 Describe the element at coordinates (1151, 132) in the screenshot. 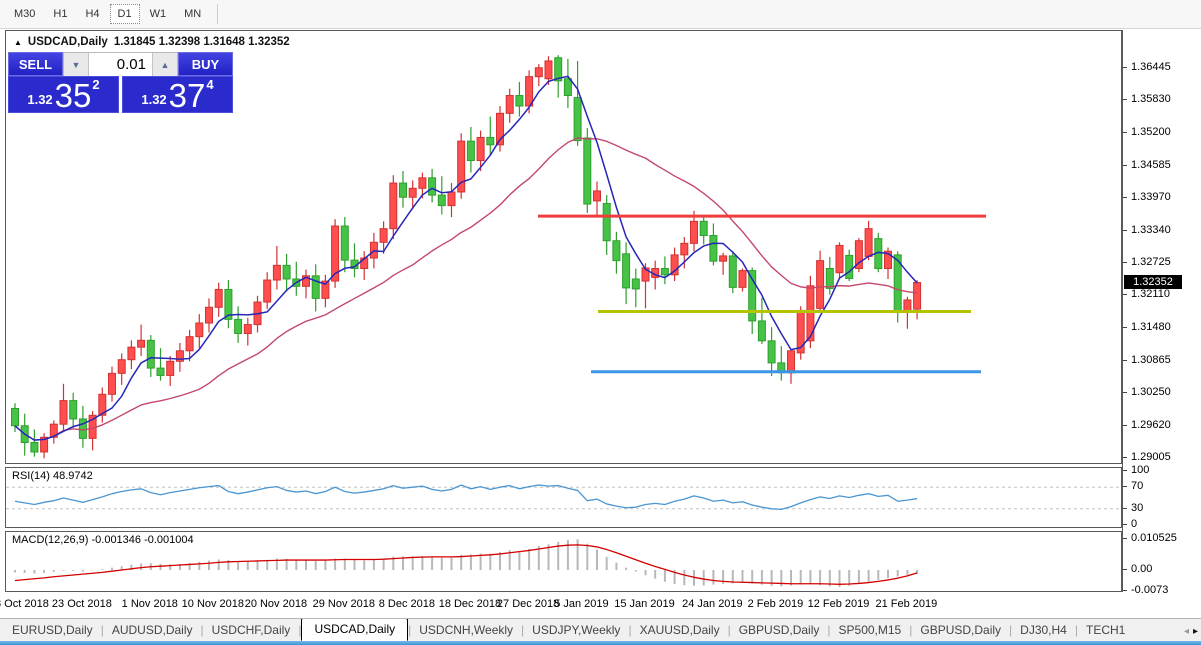

I see `price-axis-label: 1.35200` at that location.